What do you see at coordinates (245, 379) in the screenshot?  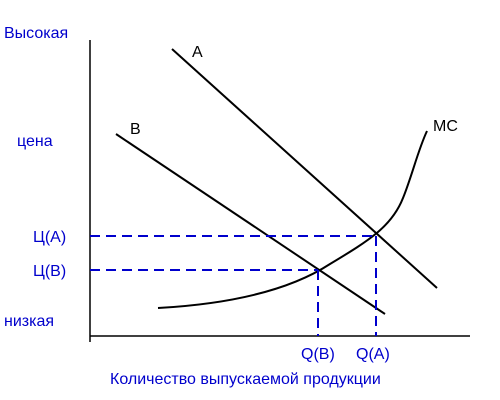 I see `x-axis-title: Количество выпускаемой продукции` at bounding box center [245, 379].